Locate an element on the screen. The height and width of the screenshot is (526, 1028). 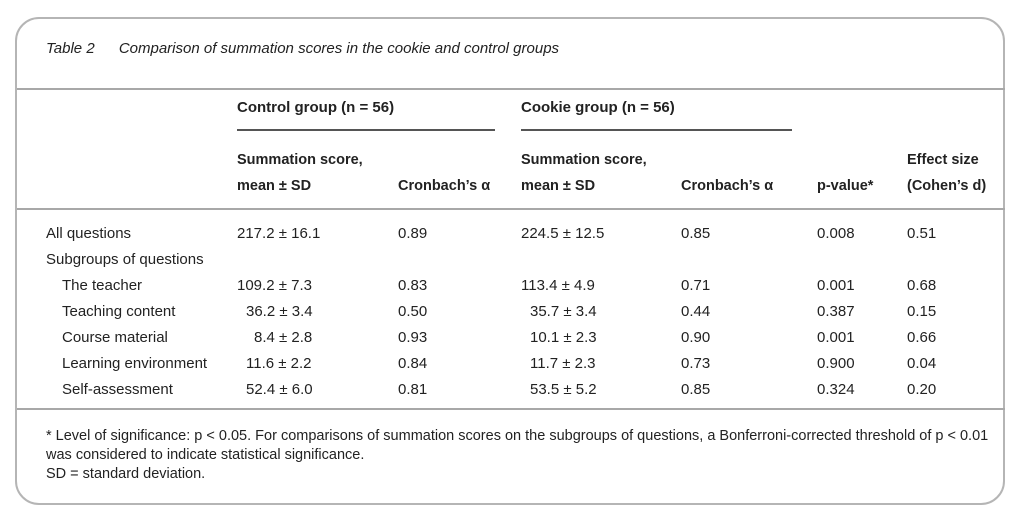
cell-d: 0.68 is located at coordinates (922, 285).